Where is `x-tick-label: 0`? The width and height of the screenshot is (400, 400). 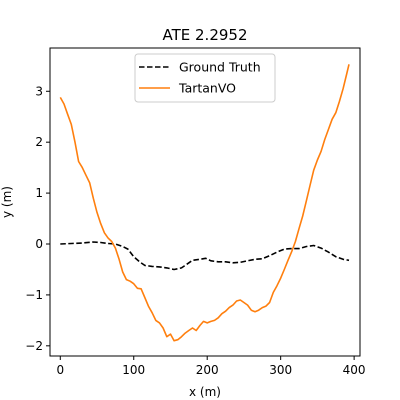 x-tick-label: 0 is located at coordinates (60, 370).